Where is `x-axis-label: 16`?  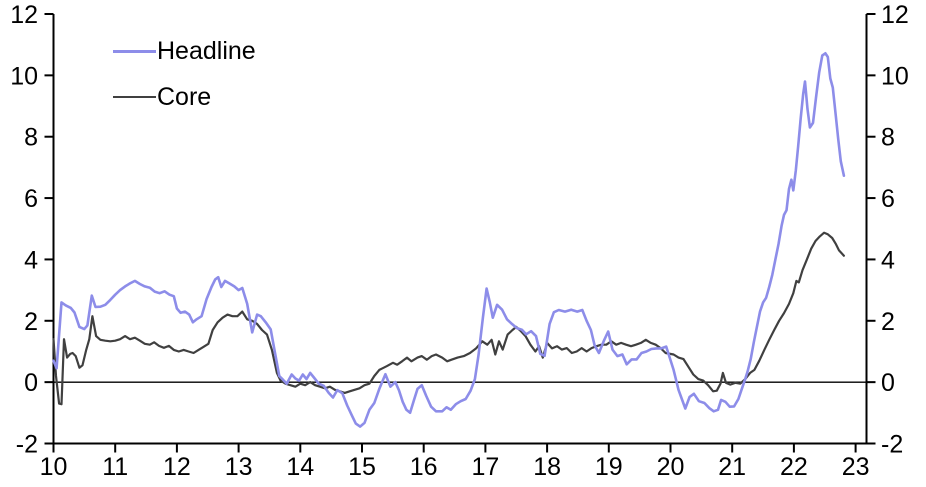
x-axis-label: 16 is located at coordinates (424, 467).